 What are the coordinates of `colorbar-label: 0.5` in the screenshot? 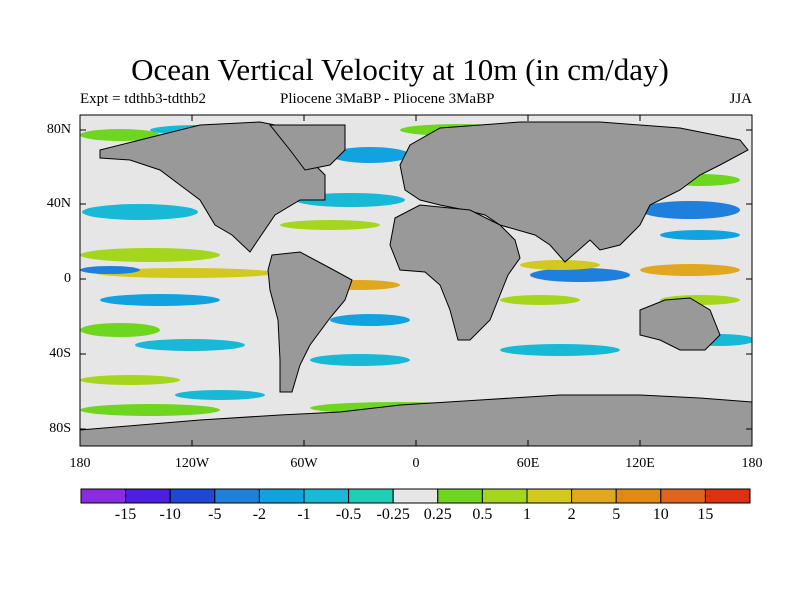 It's located at (482, 514).